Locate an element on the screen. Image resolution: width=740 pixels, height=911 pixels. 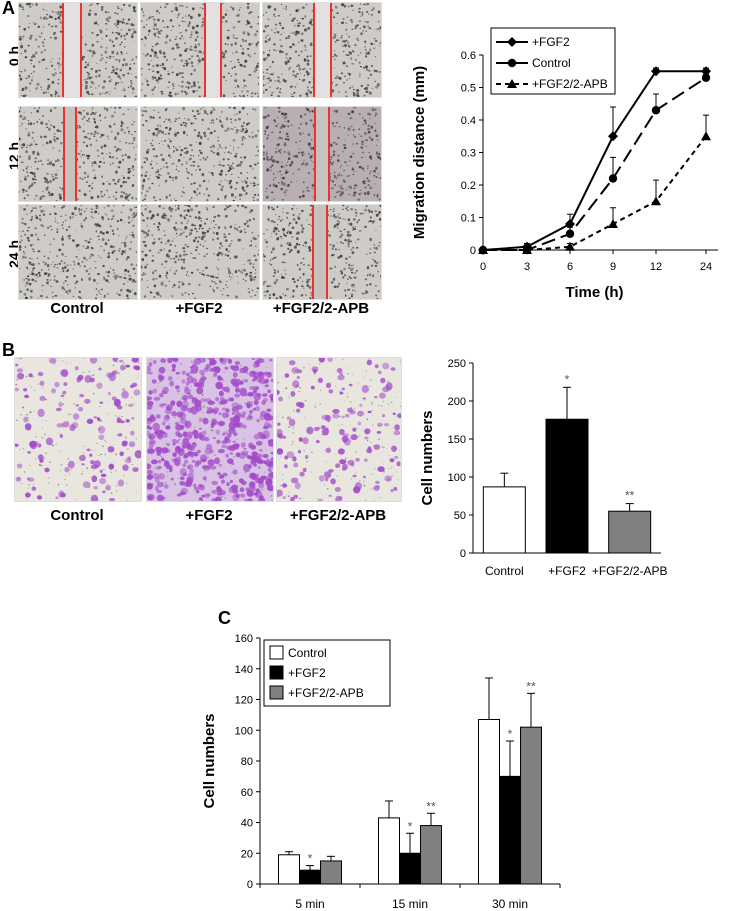
y-tick-label: 0.4 is located at coordinates (468, 121).